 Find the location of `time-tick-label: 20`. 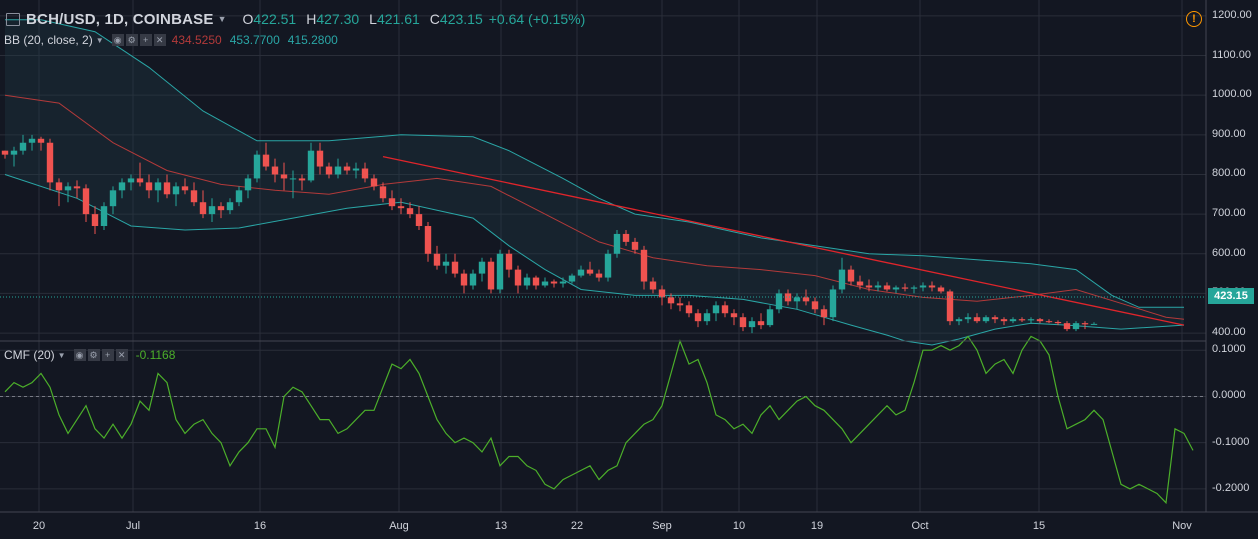

time-tick-label: 20 is located at coordinates (39, 526).